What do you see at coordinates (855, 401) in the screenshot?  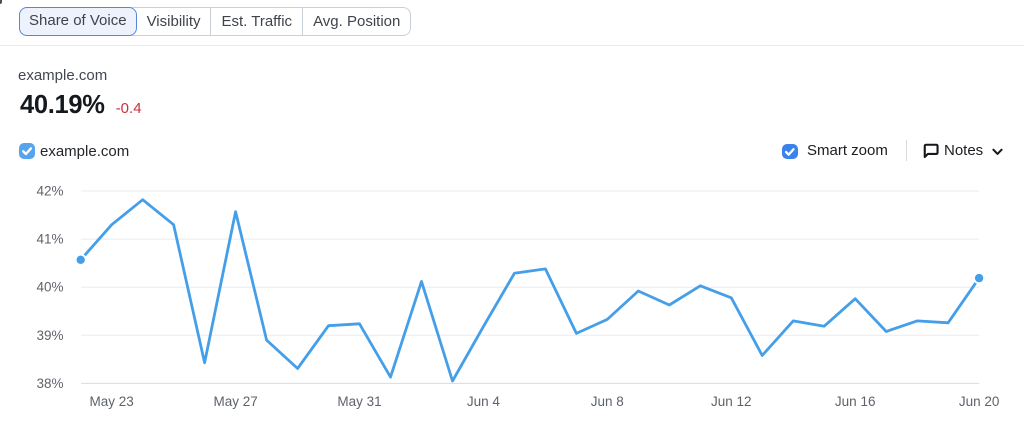 I see `svg-text: Jun 16` at bounding box center [855, 401].